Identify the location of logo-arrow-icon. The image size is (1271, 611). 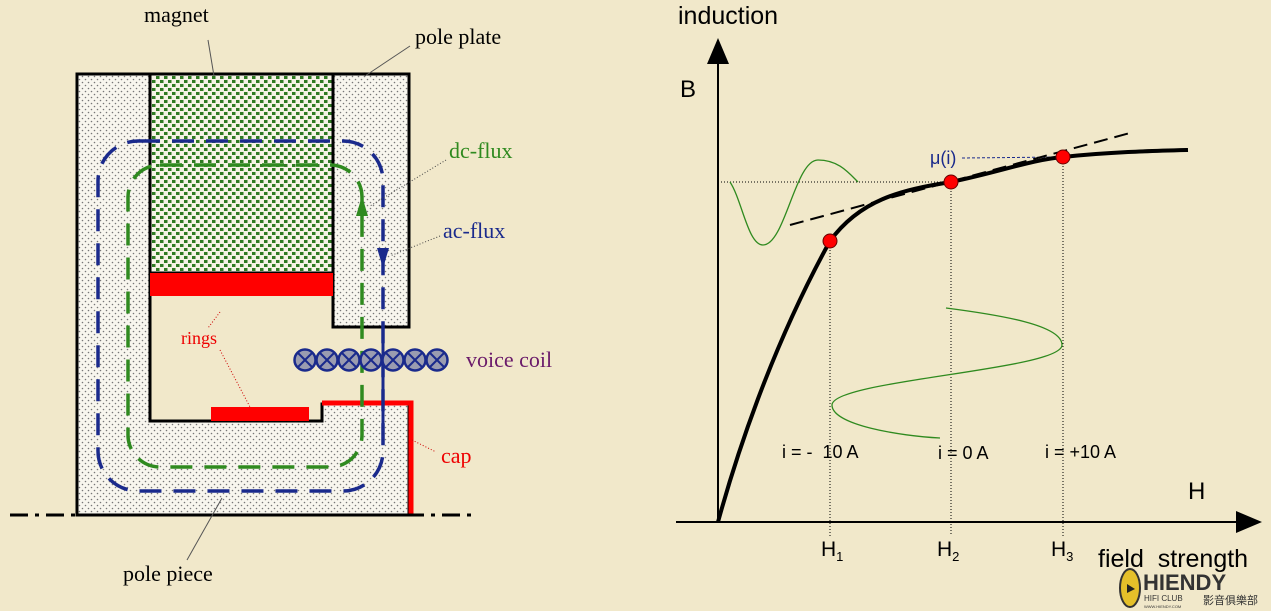
(1131, 588).